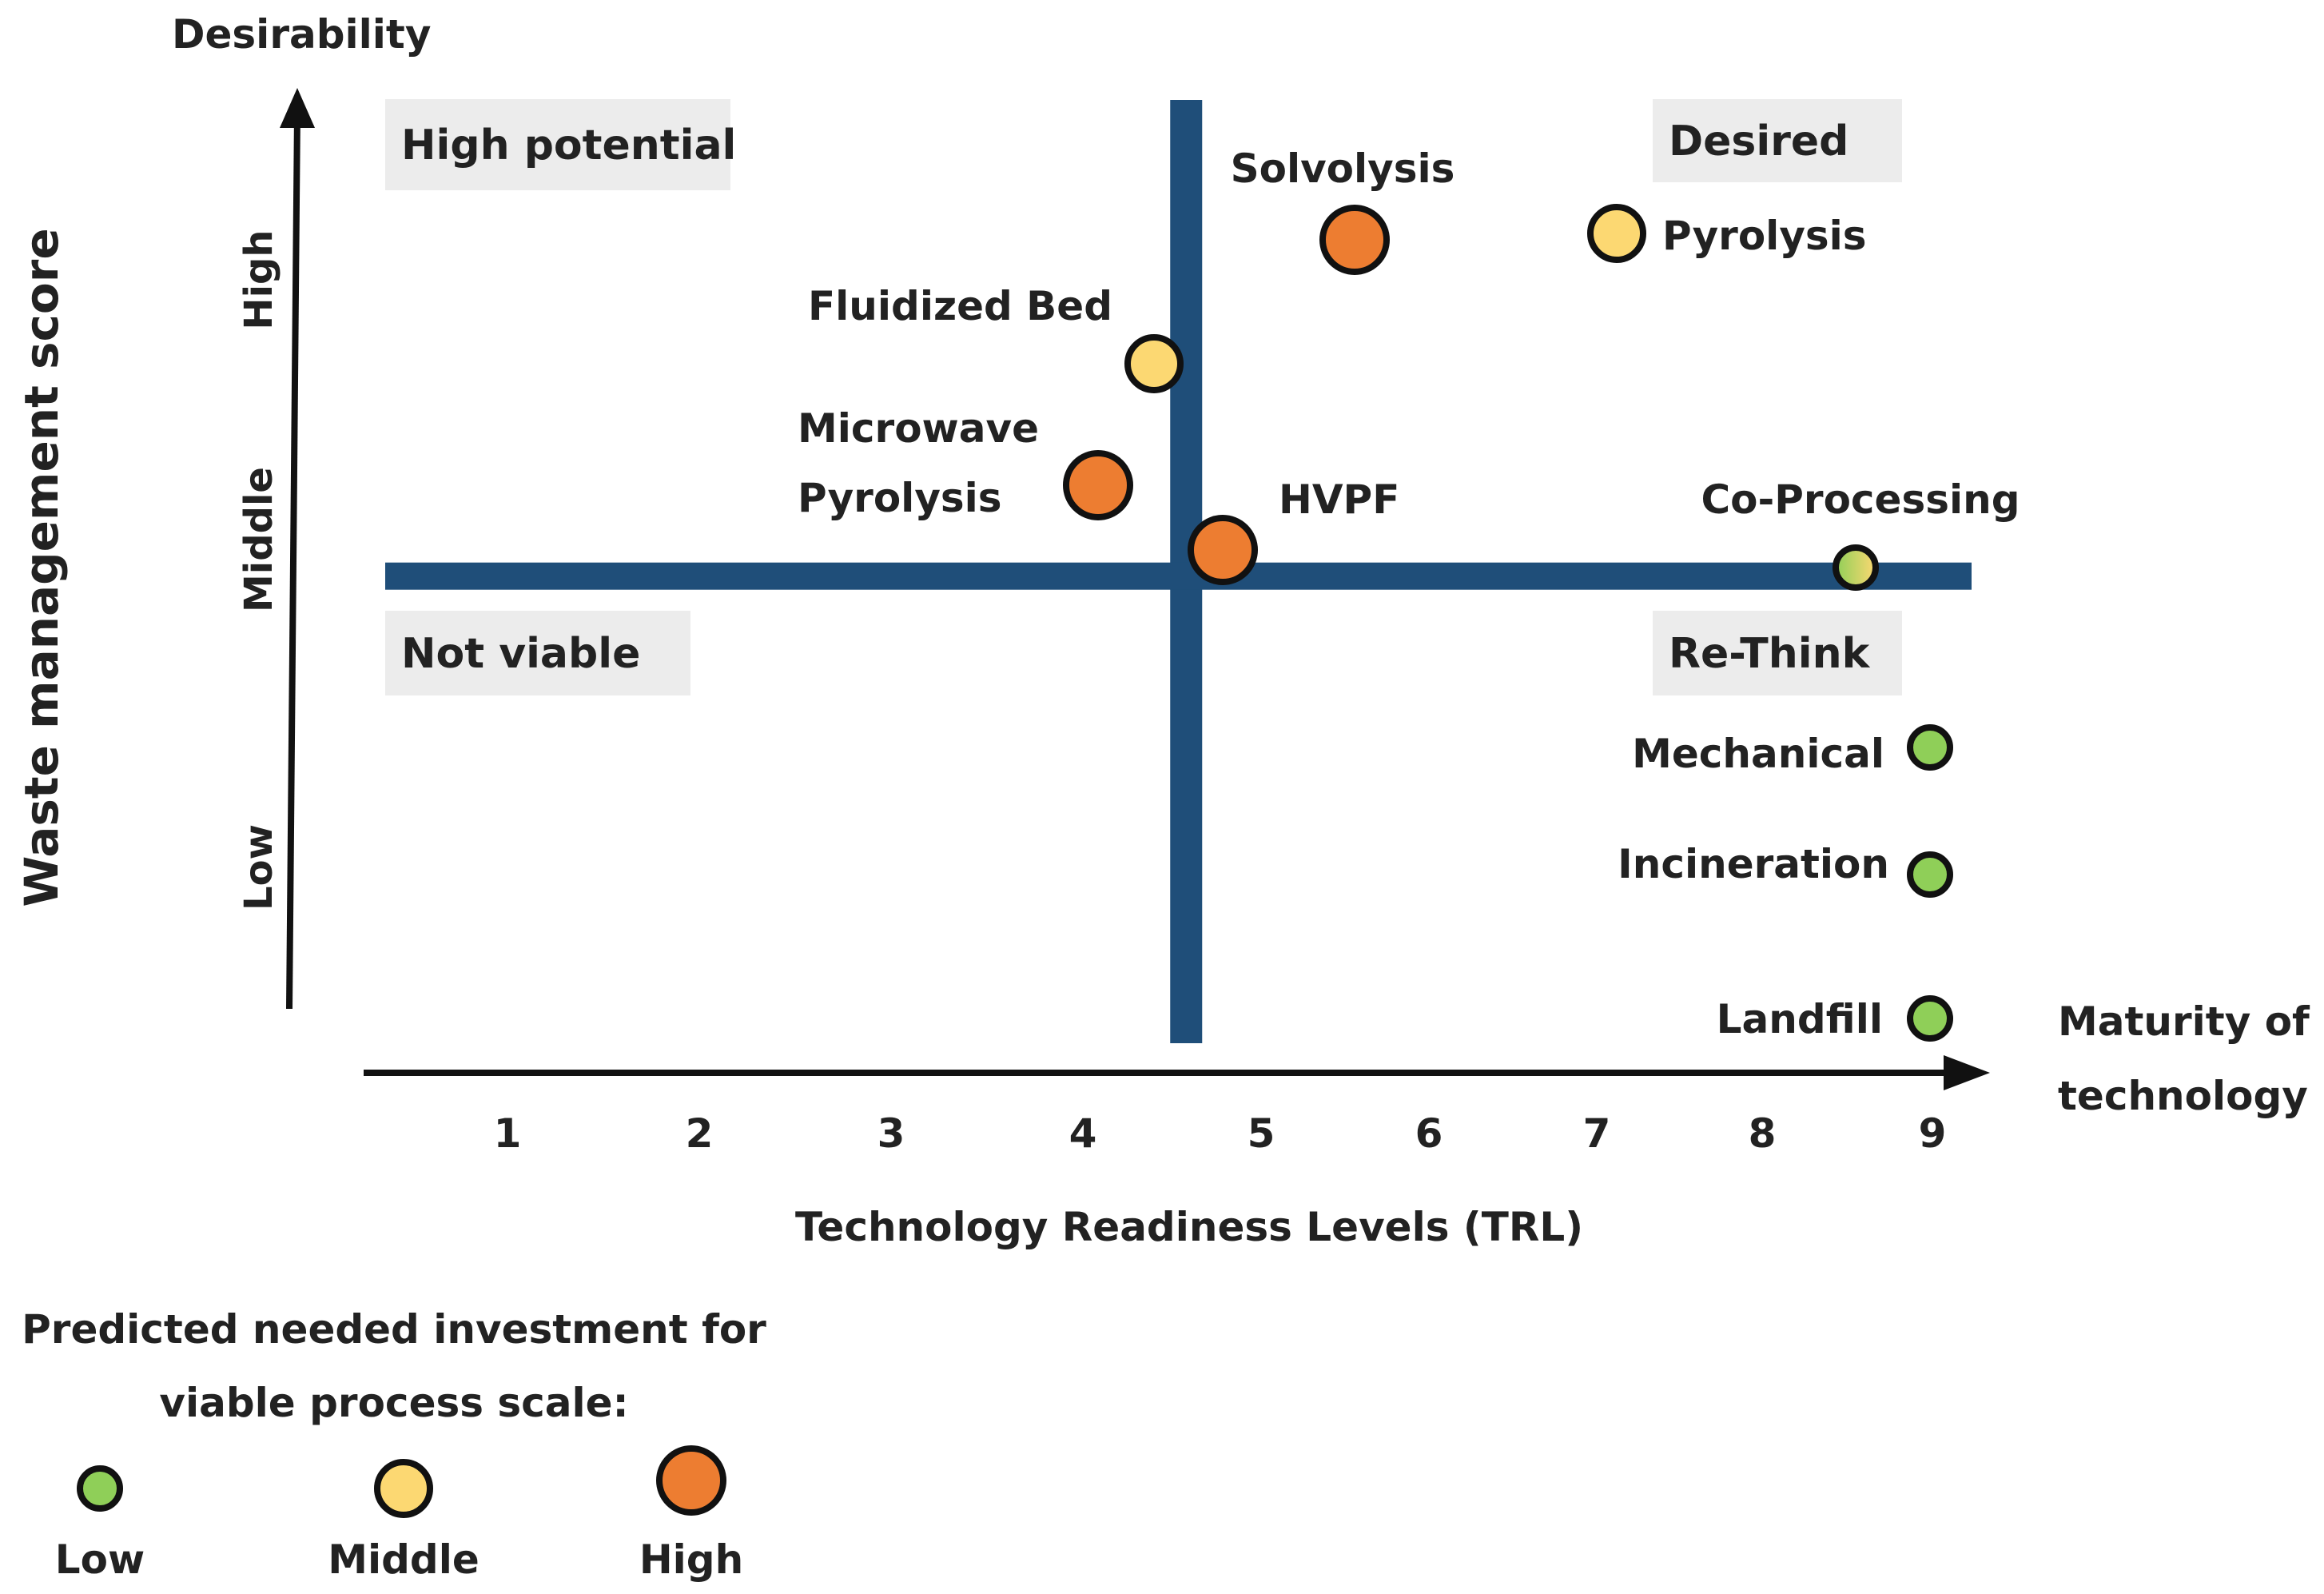  Describe the element at coordinates (1764, 236) in the screenshot. I see `point-label-pyrolysis: Pyrolysis` at that location.